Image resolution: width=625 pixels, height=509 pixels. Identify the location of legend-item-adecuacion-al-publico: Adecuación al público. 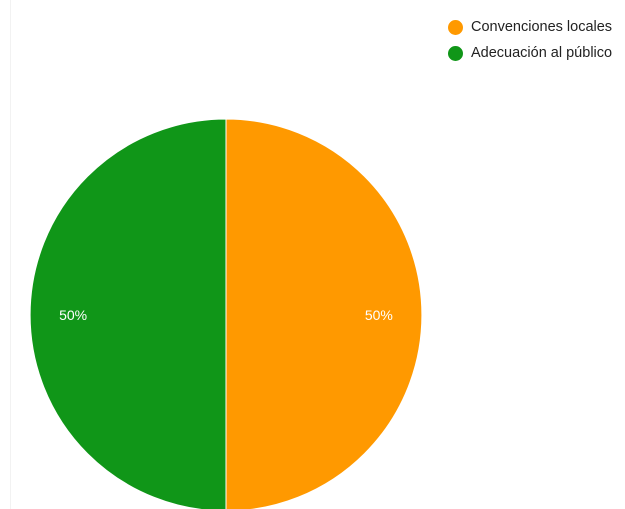
(530, 53).